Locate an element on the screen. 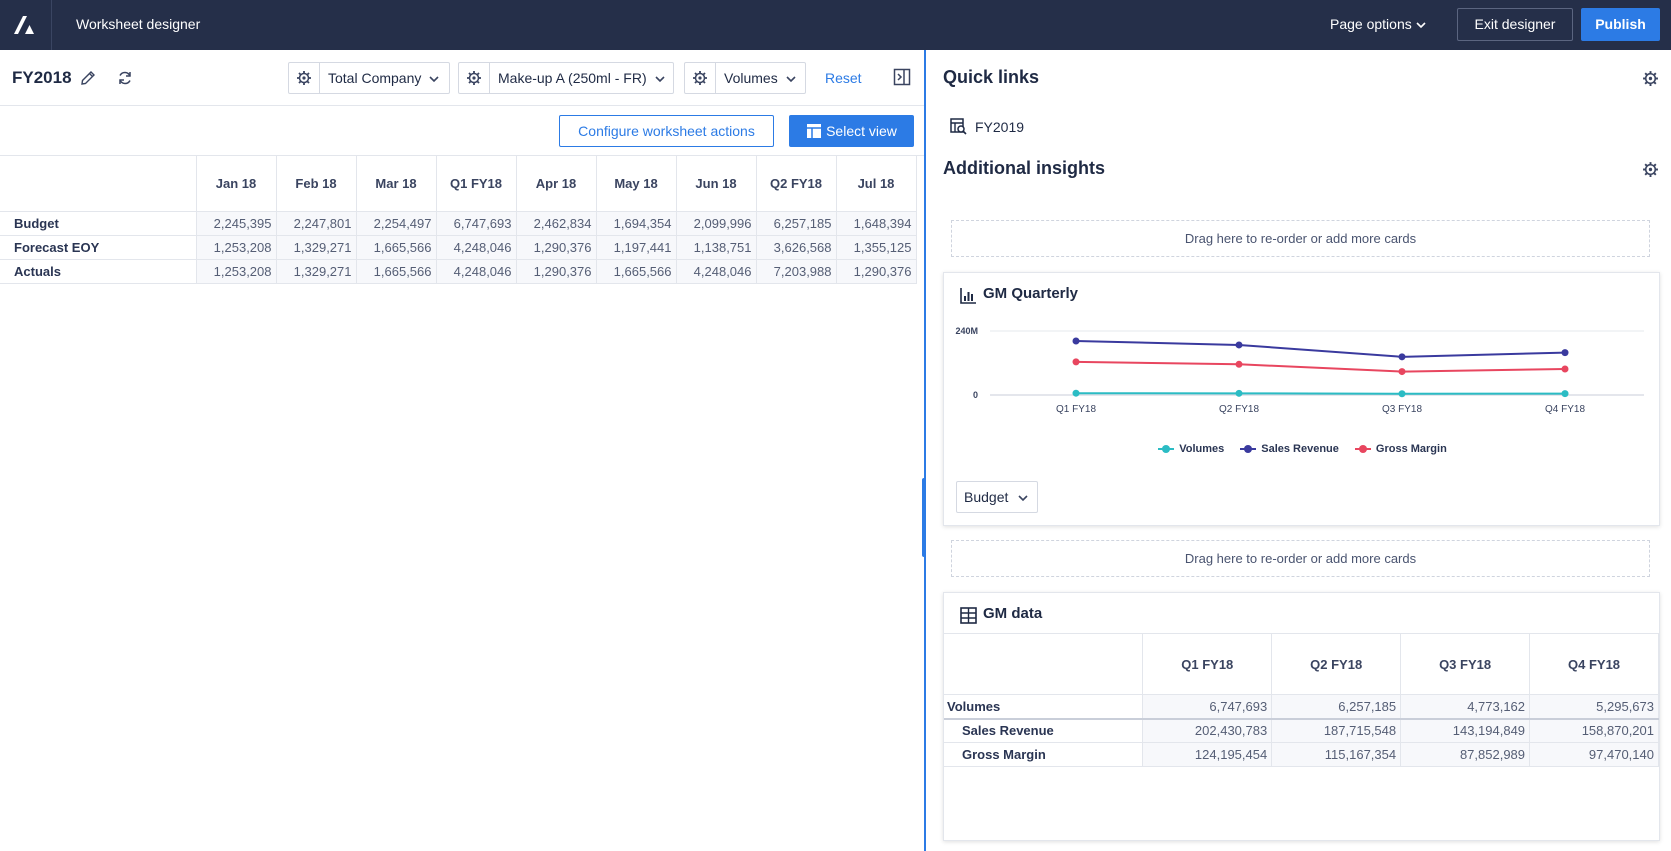 Image resolution: width=1671 pixels, height=851 pixels. row-label: Sales Revenue is located at coordinates (1044, 730).